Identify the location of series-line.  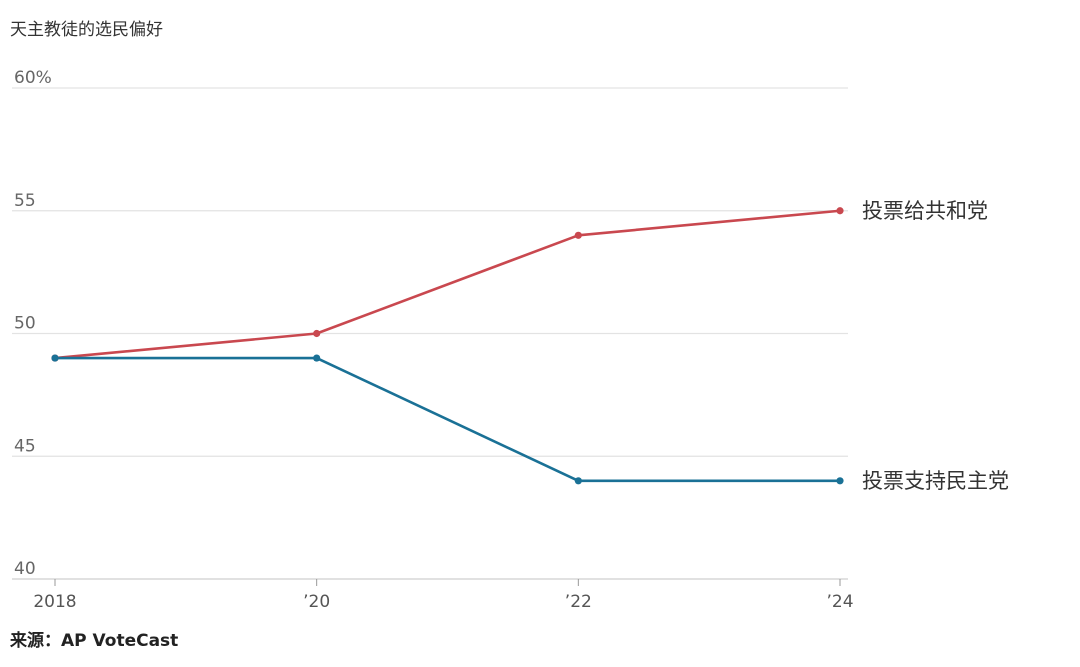
(447, 419).